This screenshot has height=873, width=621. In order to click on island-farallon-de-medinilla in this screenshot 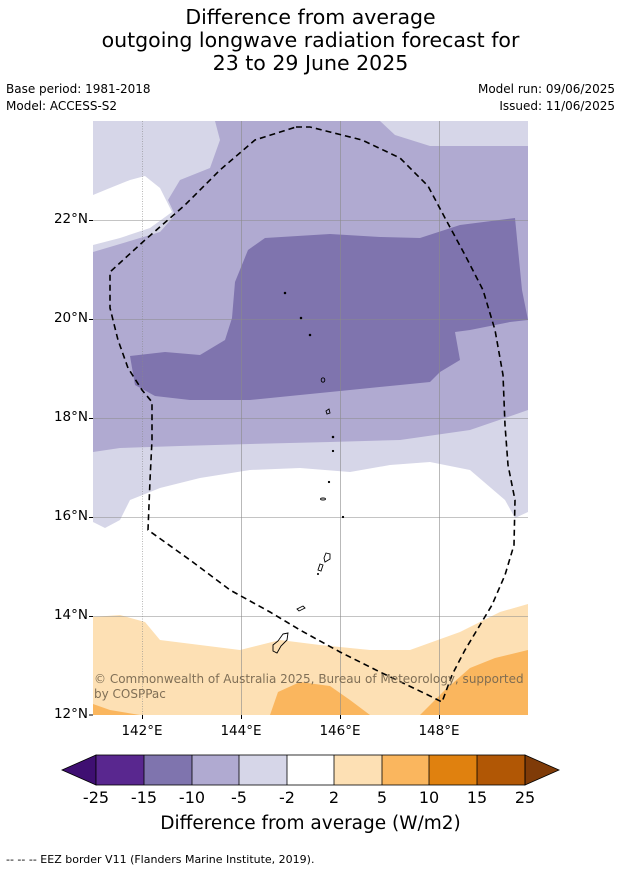, I will do `click(343, 517)`.